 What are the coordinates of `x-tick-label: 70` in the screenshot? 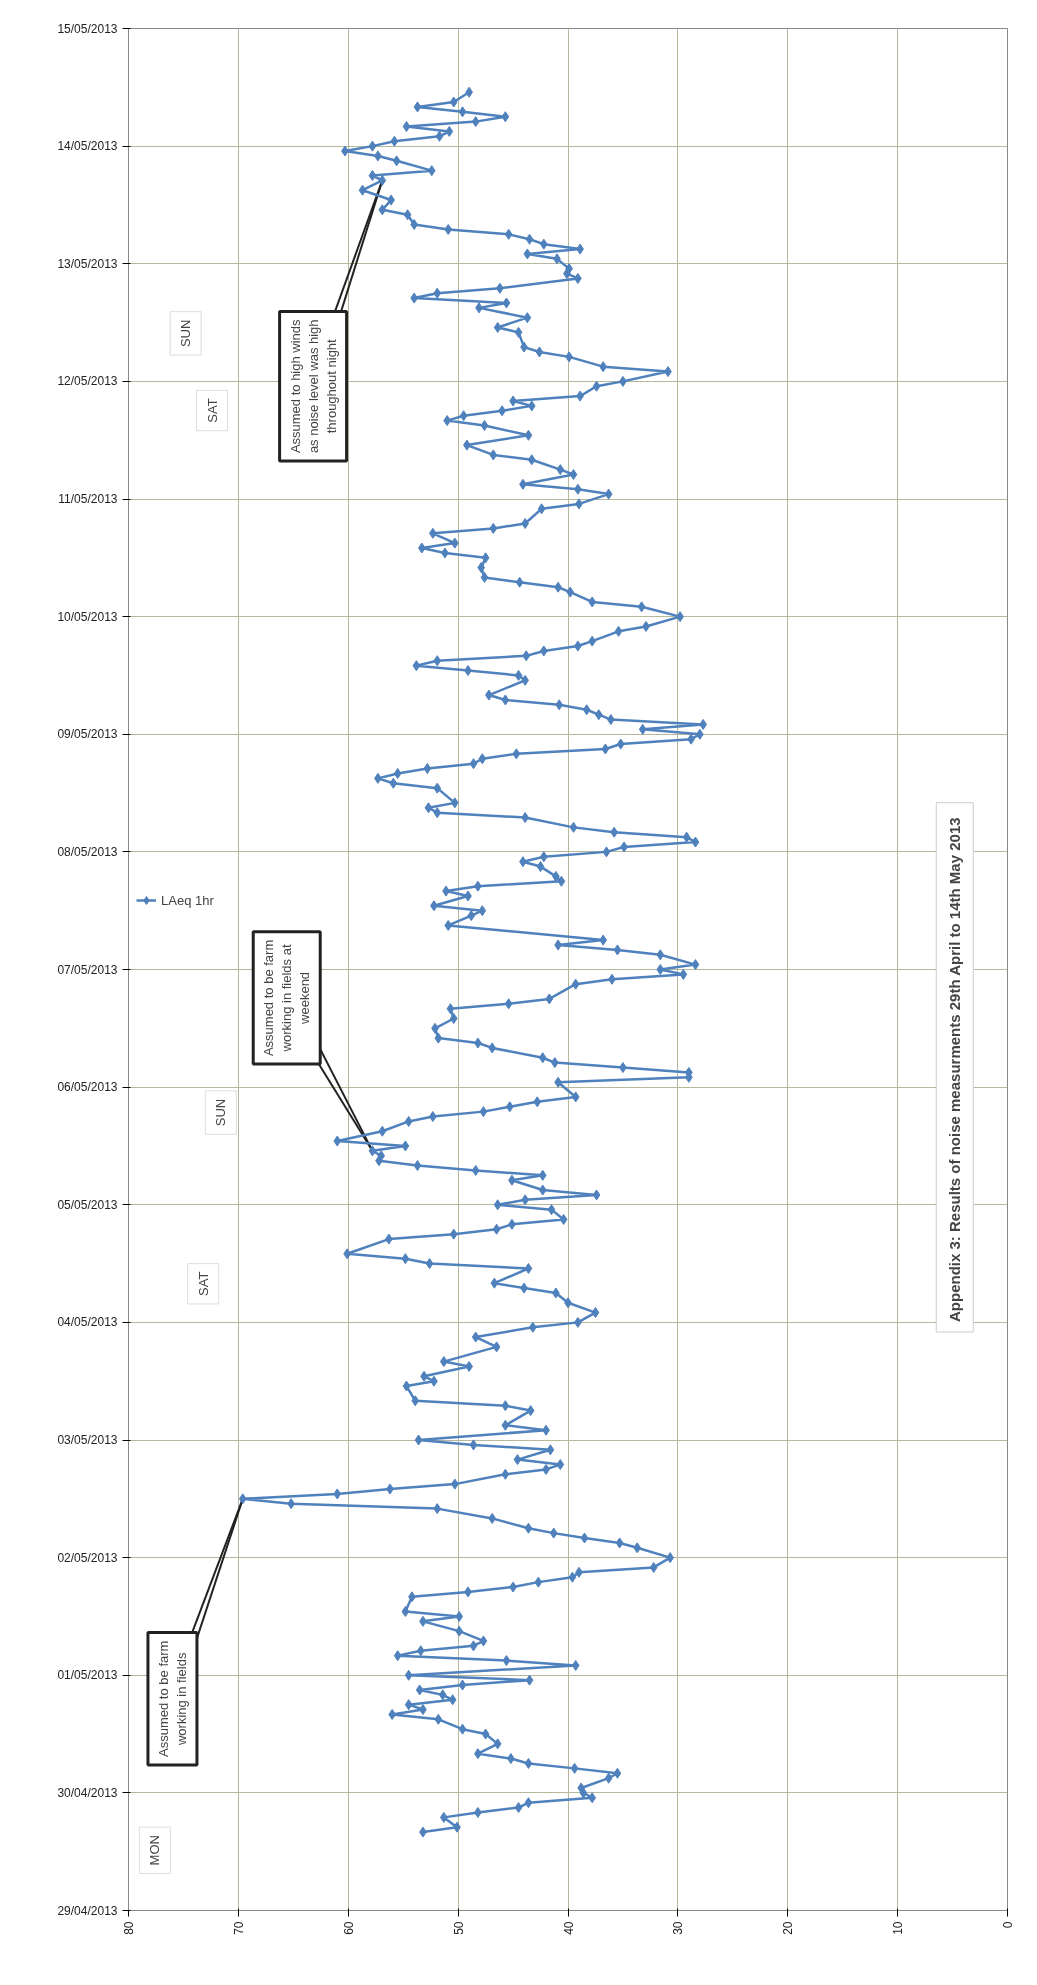 It's located at (238, 1928).